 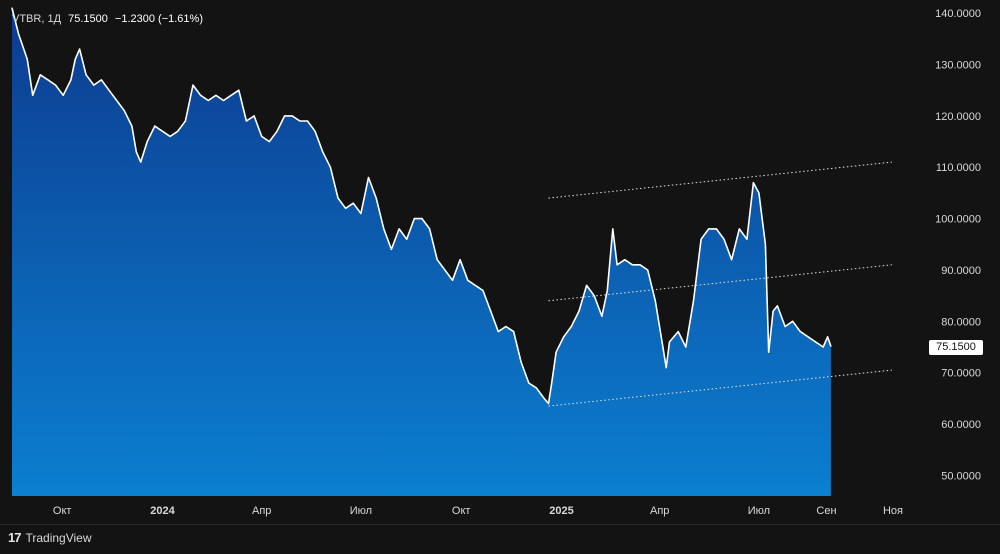 I want to click on x-tick-label: 2025, so click(x=561, y=511).